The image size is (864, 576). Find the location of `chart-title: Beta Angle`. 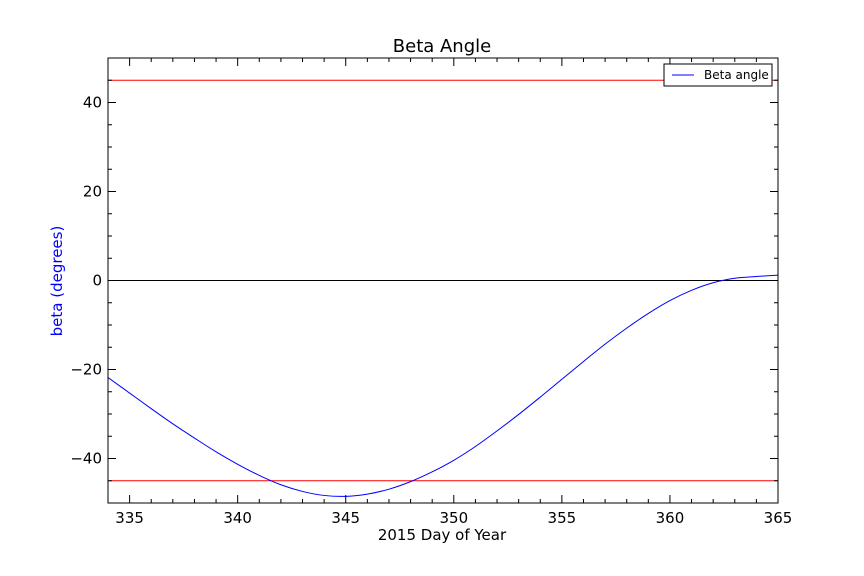

chart-title: Beta Angle is located at coordinates (442, 46).